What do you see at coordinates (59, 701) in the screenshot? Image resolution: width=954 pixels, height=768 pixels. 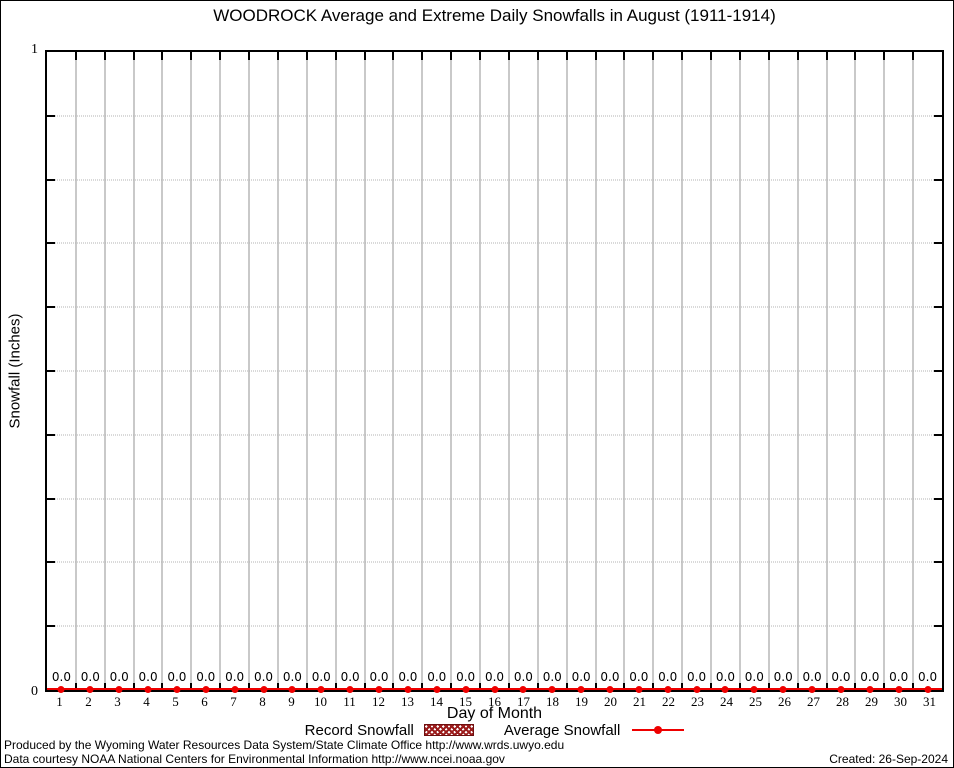 I see `x-tick-label: 1` at bounding box center [59, 701].